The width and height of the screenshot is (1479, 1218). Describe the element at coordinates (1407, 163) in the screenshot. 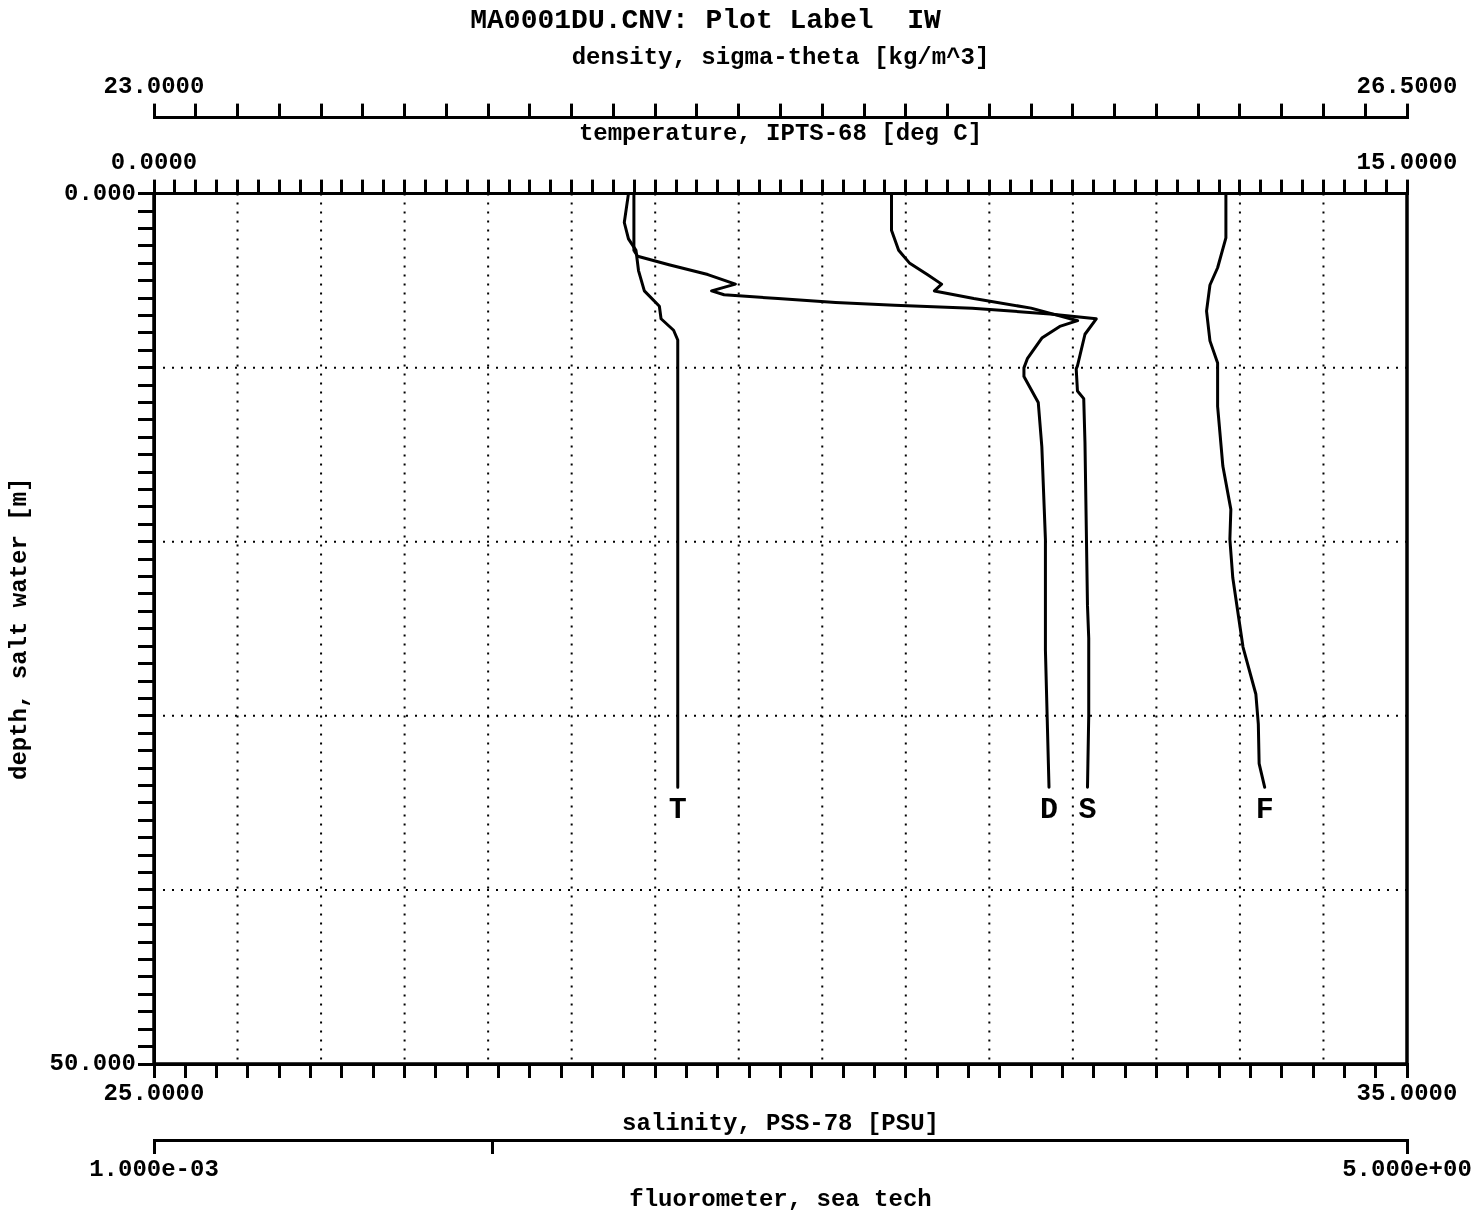

I see `x2-tick-label: 15.0000` at that location.